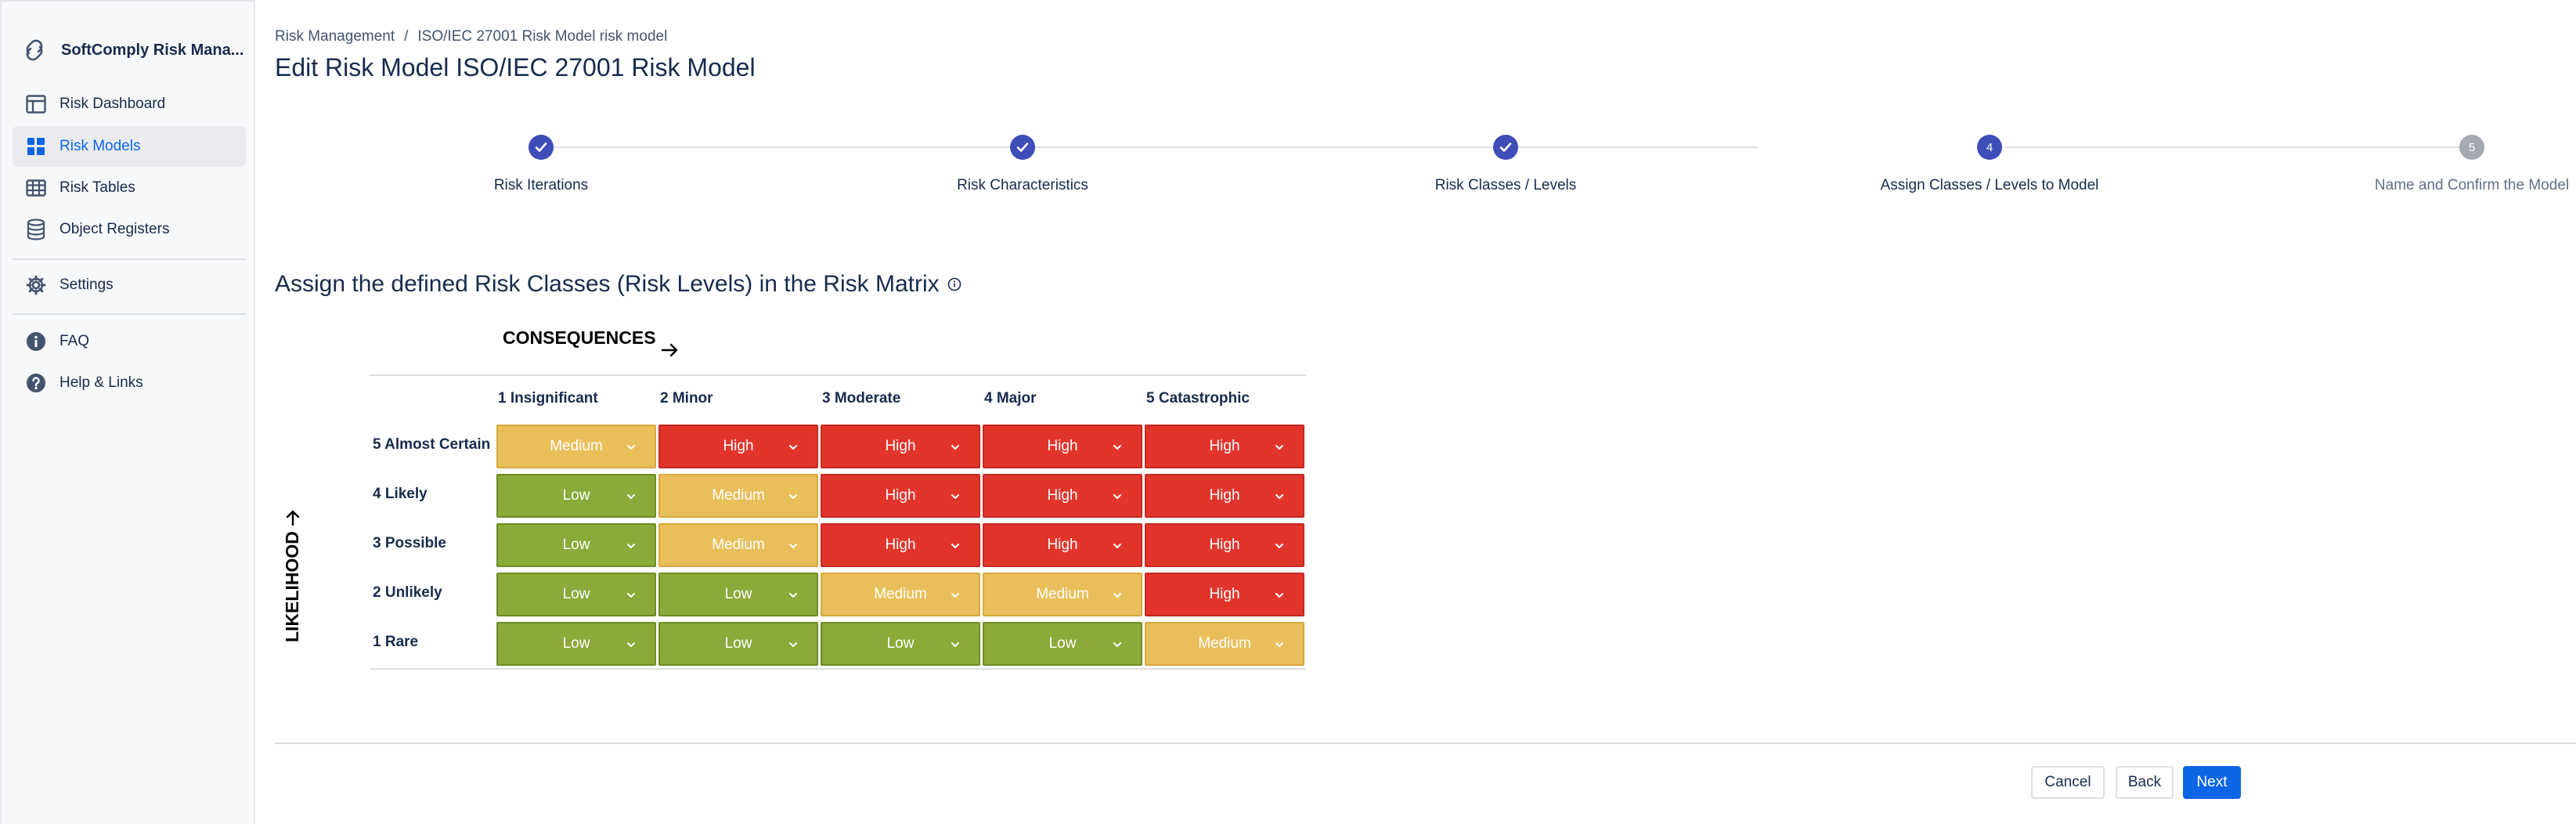 The image size is (2576, 824). Describe the element at coordinates (129, 188) in the screenshot. I see `sidebar-item-risk-tables: Risk Tables` at that location.